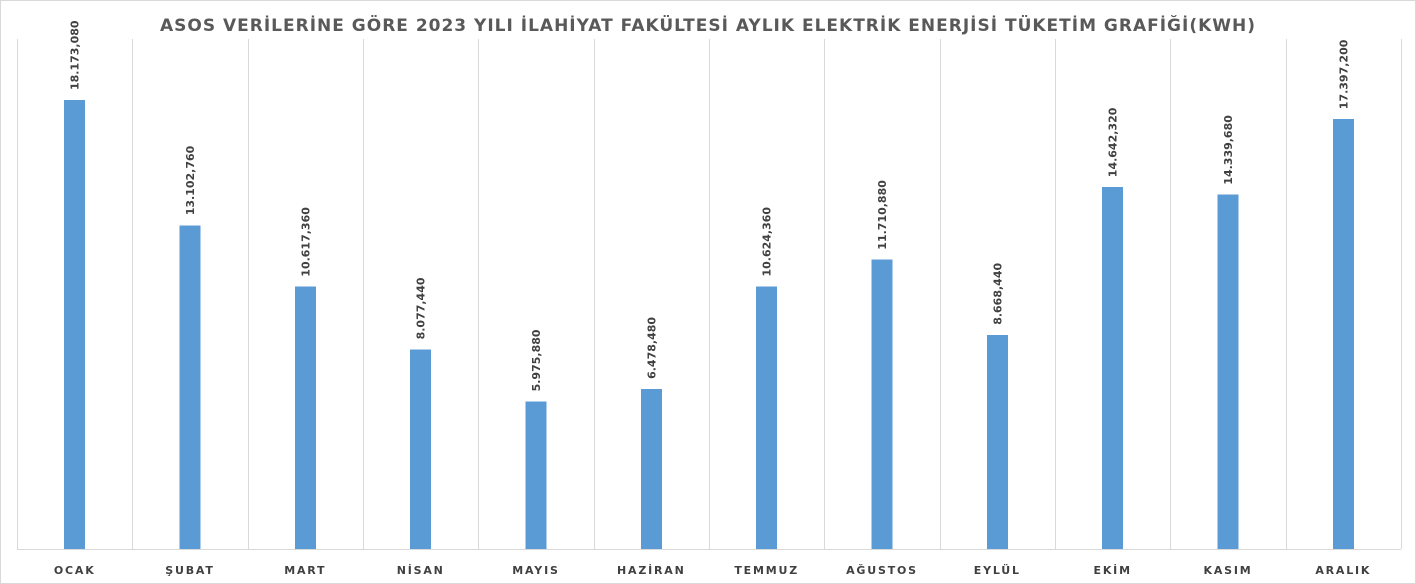  I want to click on value-label: 5.975,880, so click(536, 360).